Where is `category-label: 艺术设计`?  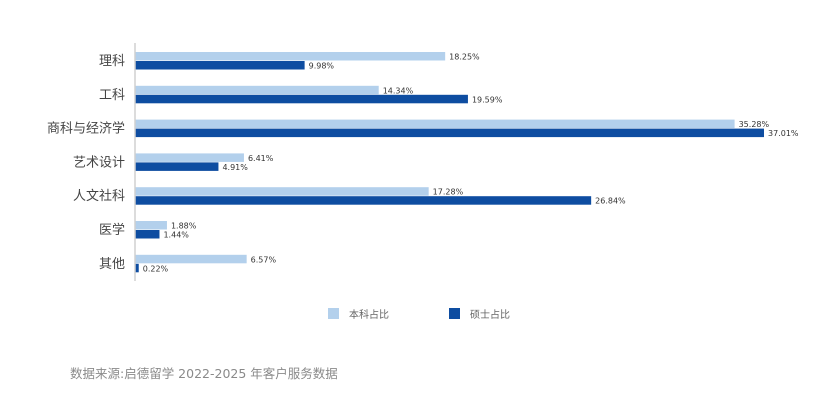
category-label: 艺术设计 is located at coordinates (99, 162).